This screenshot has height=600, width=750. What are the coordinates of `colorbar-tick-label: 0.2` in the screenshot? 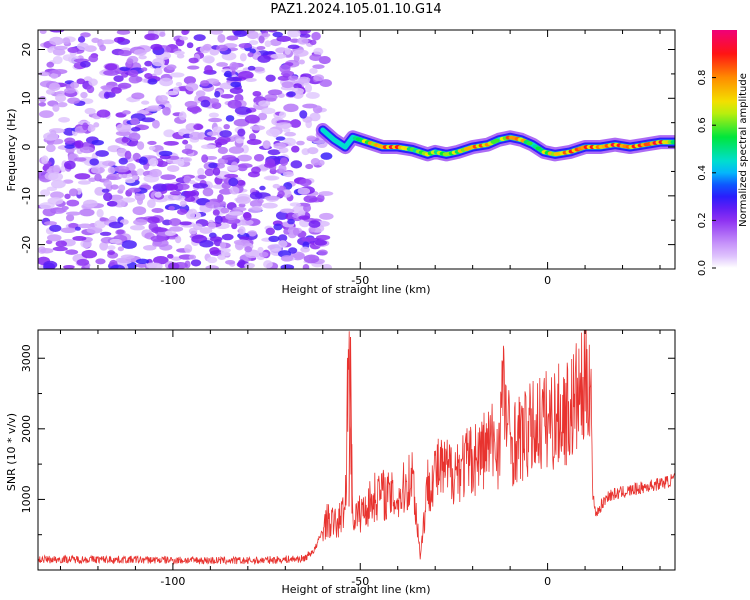 It's located at (702, 220).